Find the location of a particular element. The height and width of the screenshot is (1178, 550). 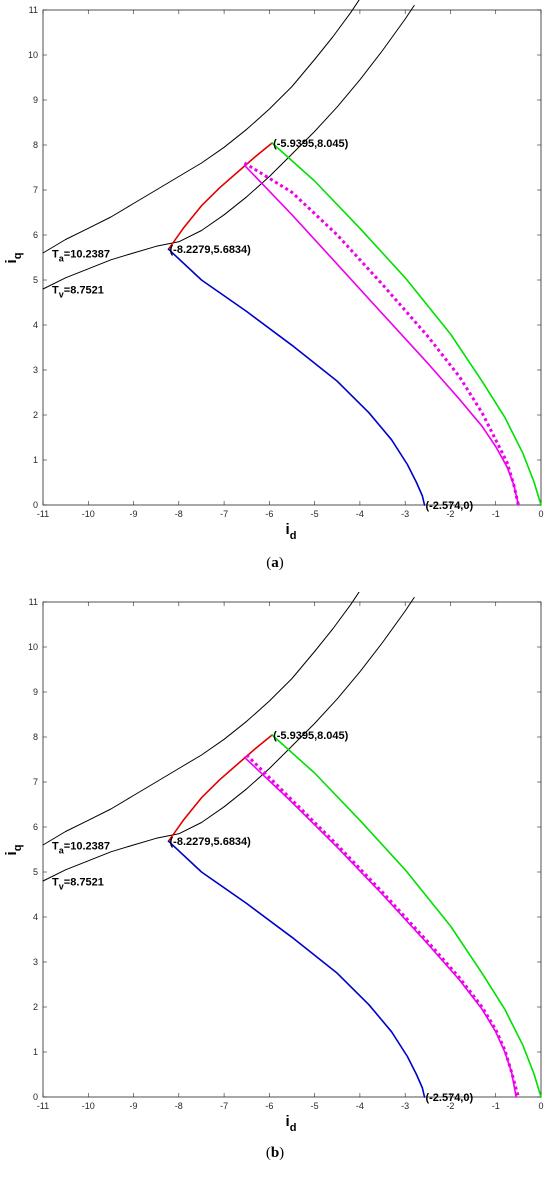

caption-a-open: ( is located at coordinates (269, 563).